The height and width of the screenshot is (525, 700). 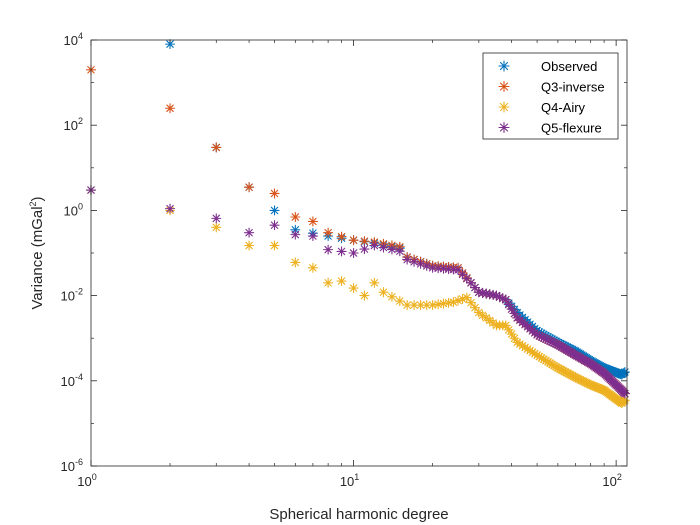 I want to click on y-tick-label: 10⁻⁴, so click(x=72, y=380).